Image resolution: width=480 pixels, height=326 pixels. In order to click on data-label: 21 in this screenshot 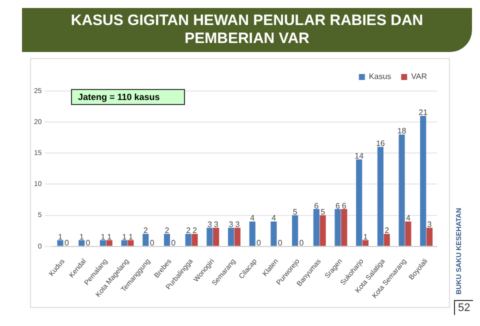, I will do `click(423, 113)`.